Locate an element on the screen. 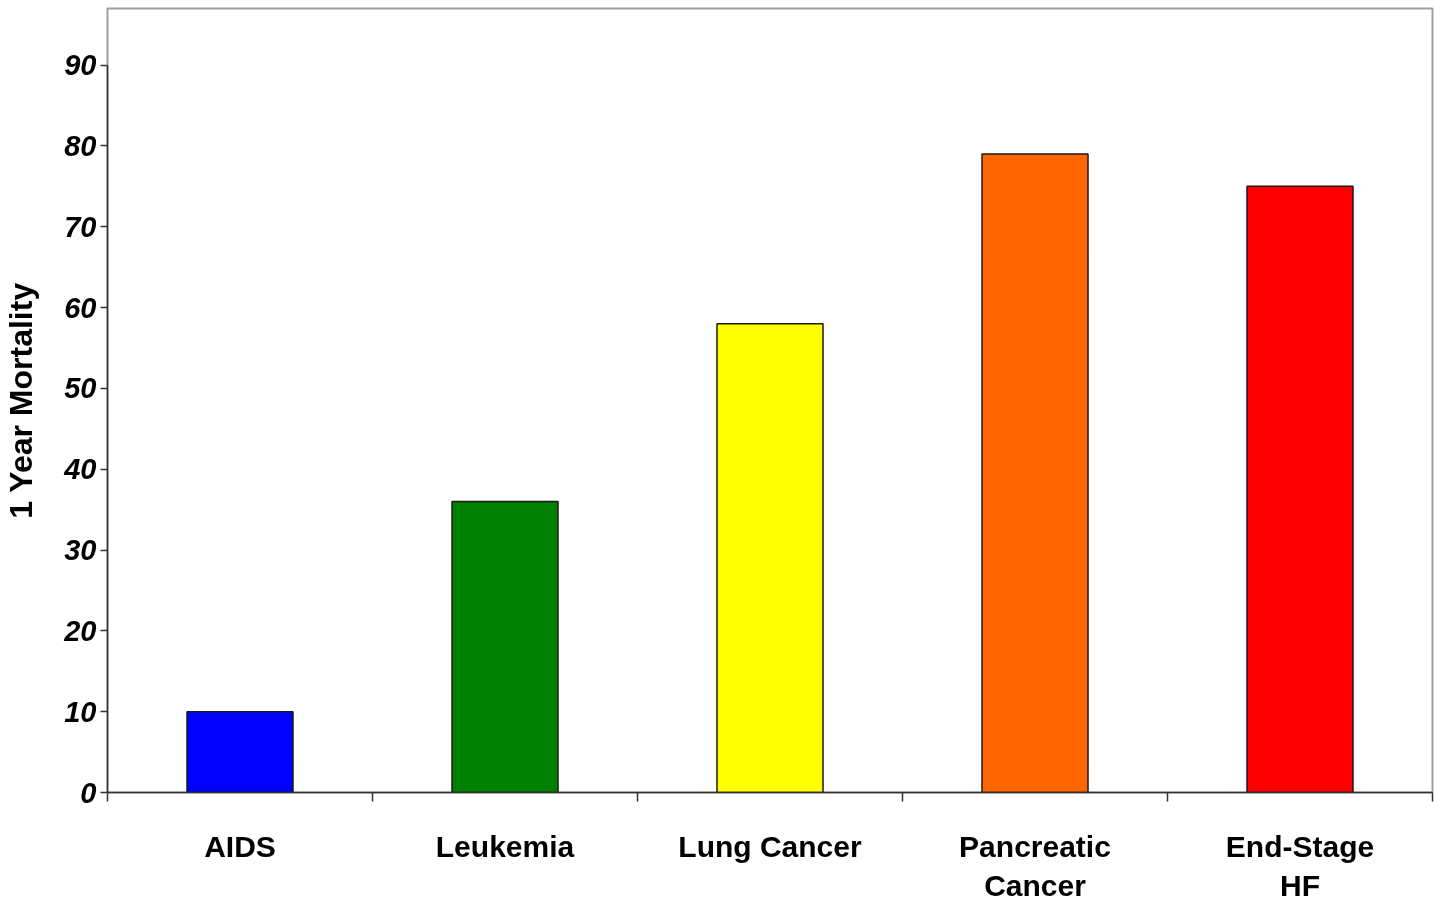 This screenshot has width=1434, height=905. y-tick-label: 80 is located at coordinates (80, 145).